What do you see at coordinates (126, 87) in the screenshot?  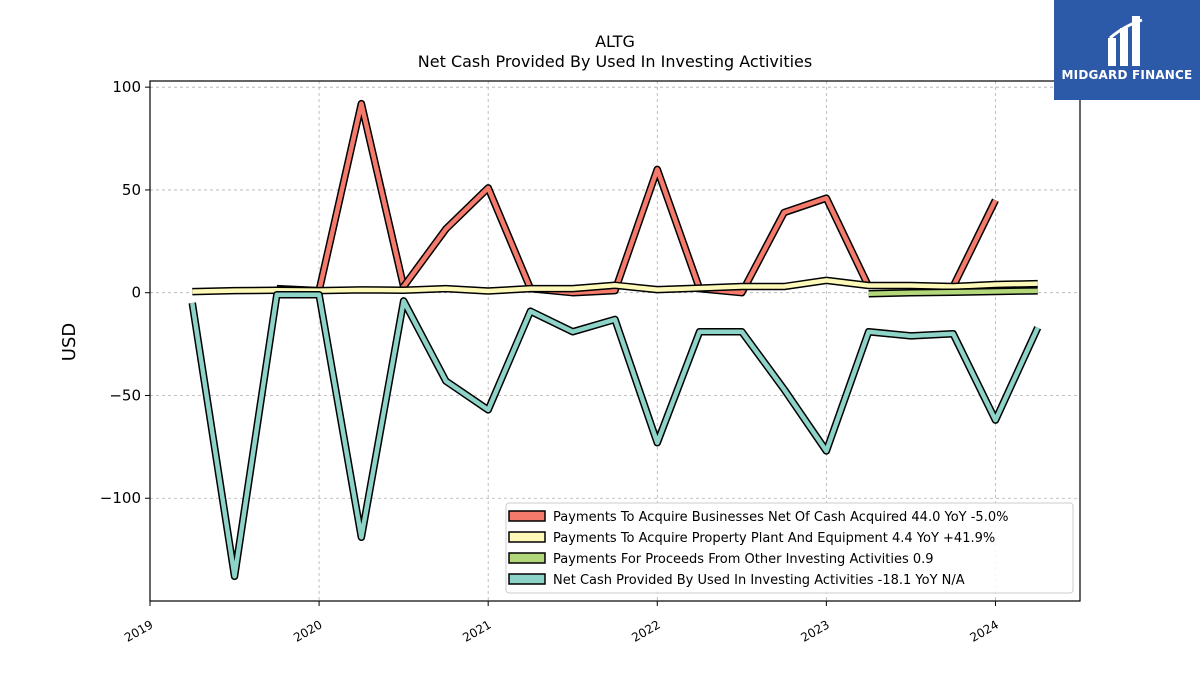 I see `y-tick-label: 100` at bounding box center [126, 87].